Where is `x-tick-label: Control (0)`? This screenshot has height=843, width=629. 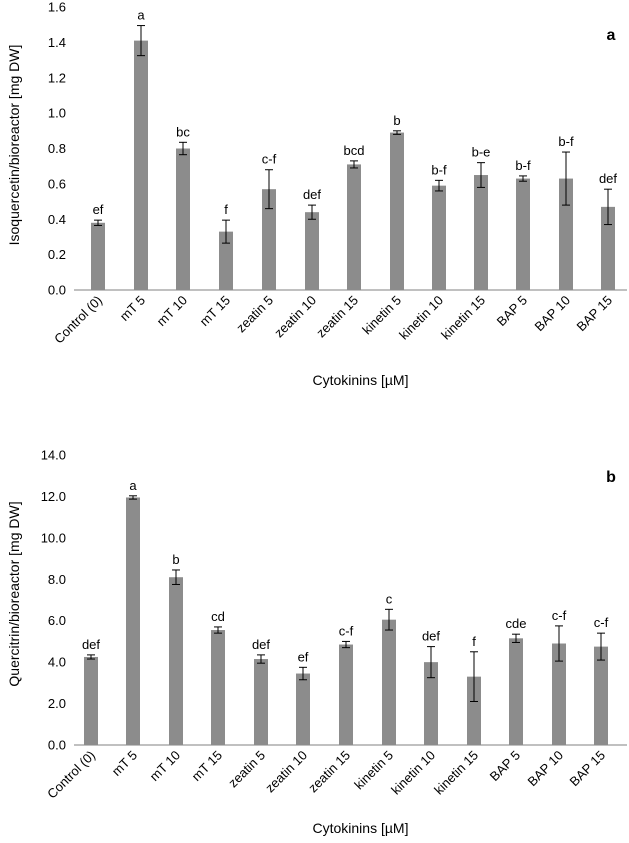 x-tick-label: Control (0) is located at coordinates (71, 775).